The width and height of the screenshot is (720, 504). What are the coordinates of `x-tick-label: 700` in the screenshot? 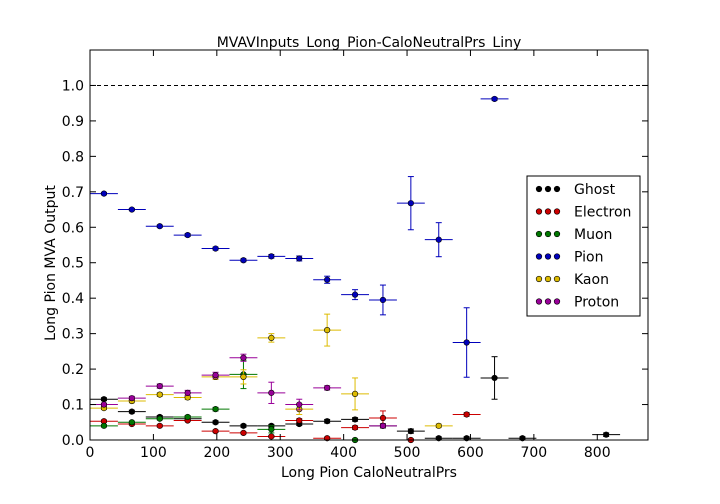 It's located at (533, 453).